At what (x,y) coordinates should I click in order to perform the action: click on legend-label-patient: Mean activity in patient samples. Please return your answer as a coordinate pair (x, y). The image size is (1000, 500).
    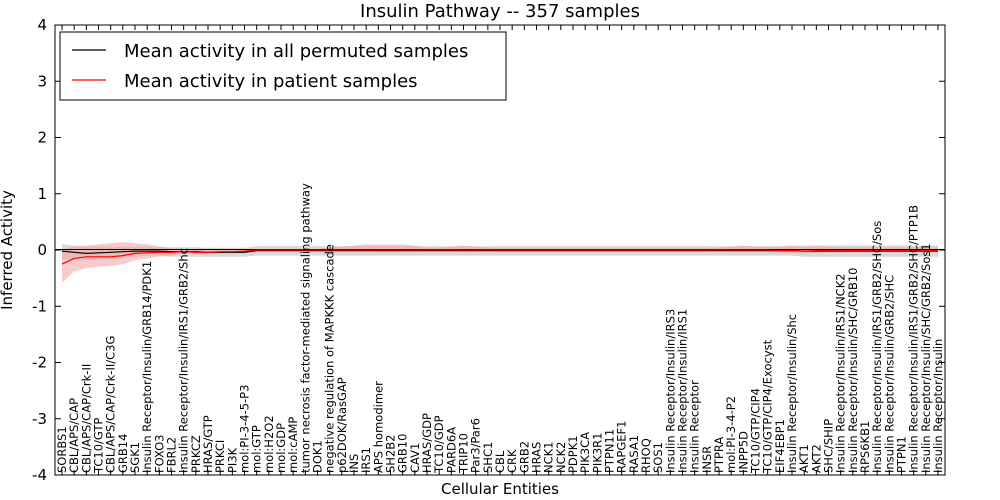
    Looking at the image, I should click on (271, 81).